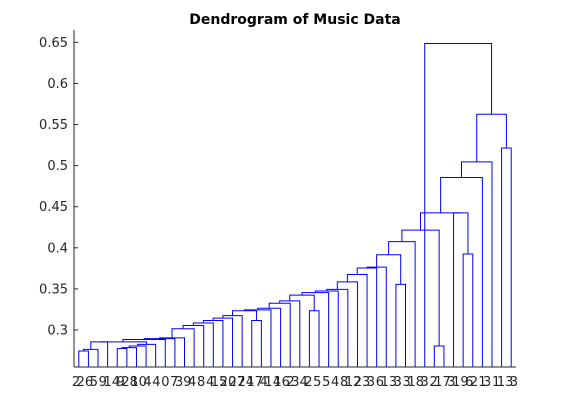 This screenshot has height=413, width=570. I want to click on x-tick-label: 20, so click(228, 382).